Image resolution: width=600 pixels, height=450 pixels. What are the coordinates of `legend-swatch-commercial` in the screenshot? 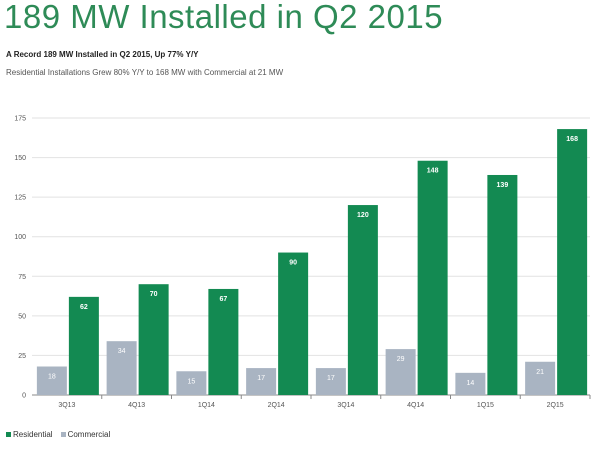 It's located at (63, 434).